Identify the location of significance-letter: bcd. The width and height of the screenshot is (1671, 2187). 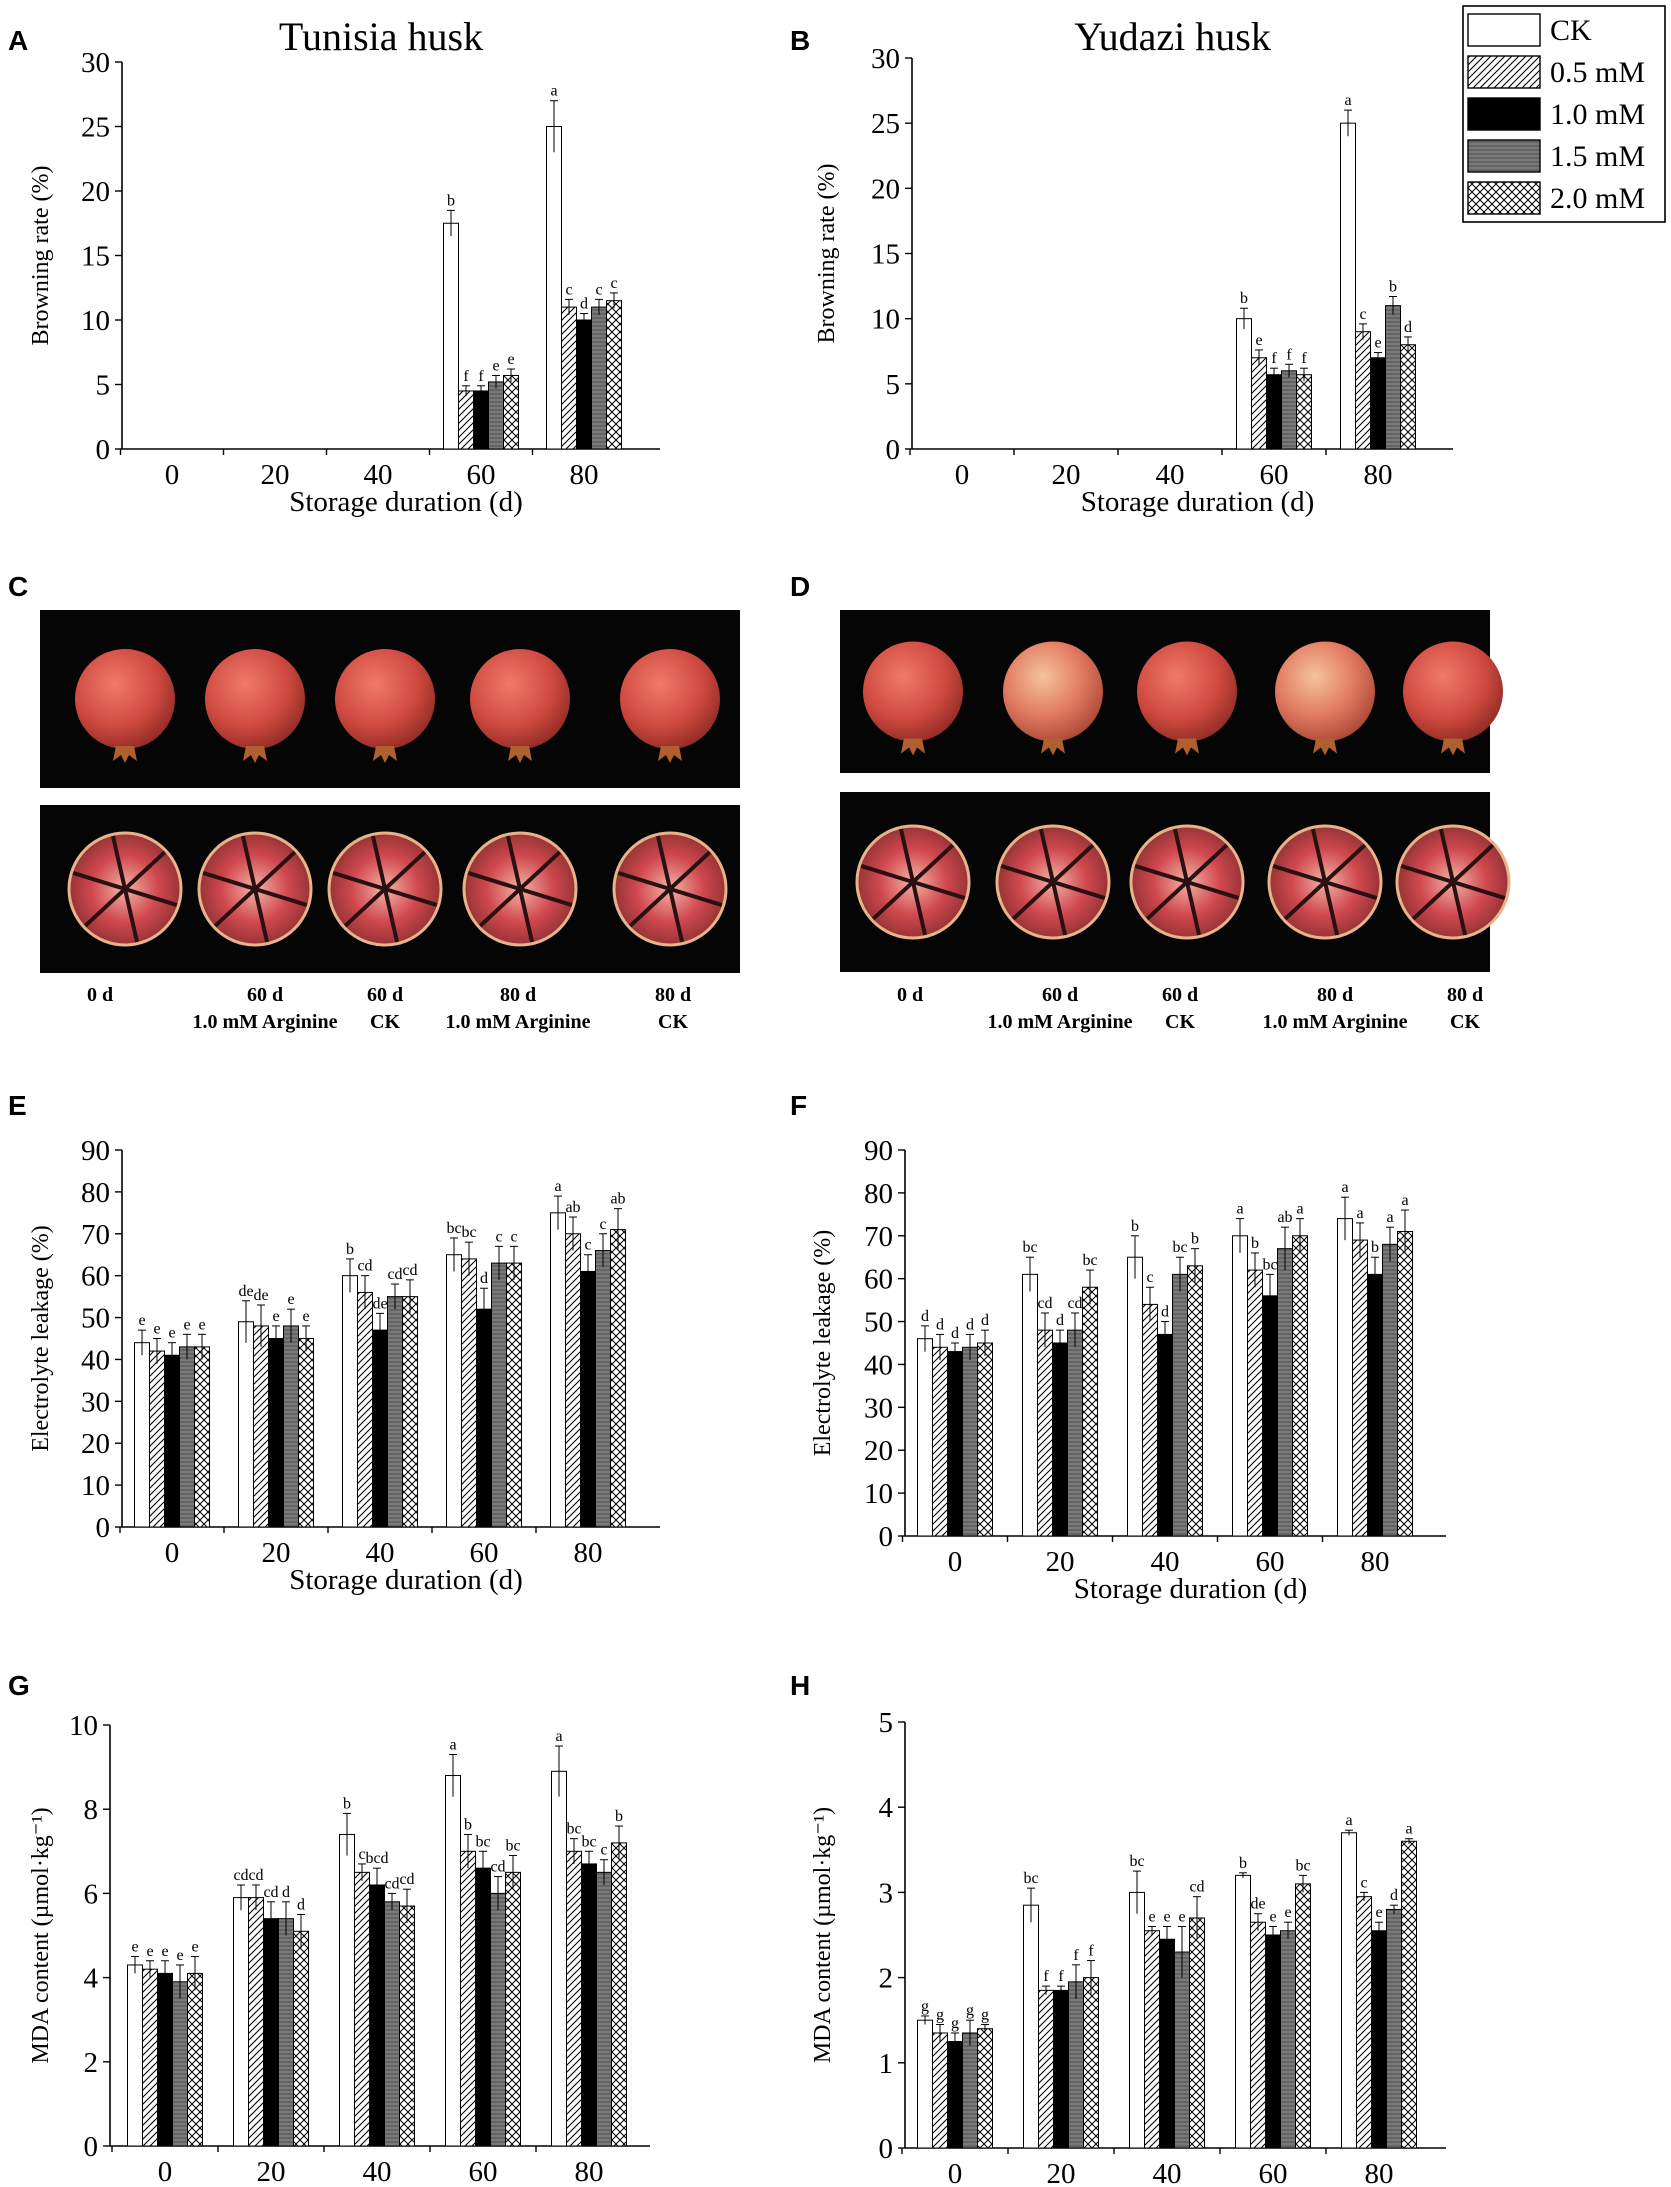
(376, 1858).